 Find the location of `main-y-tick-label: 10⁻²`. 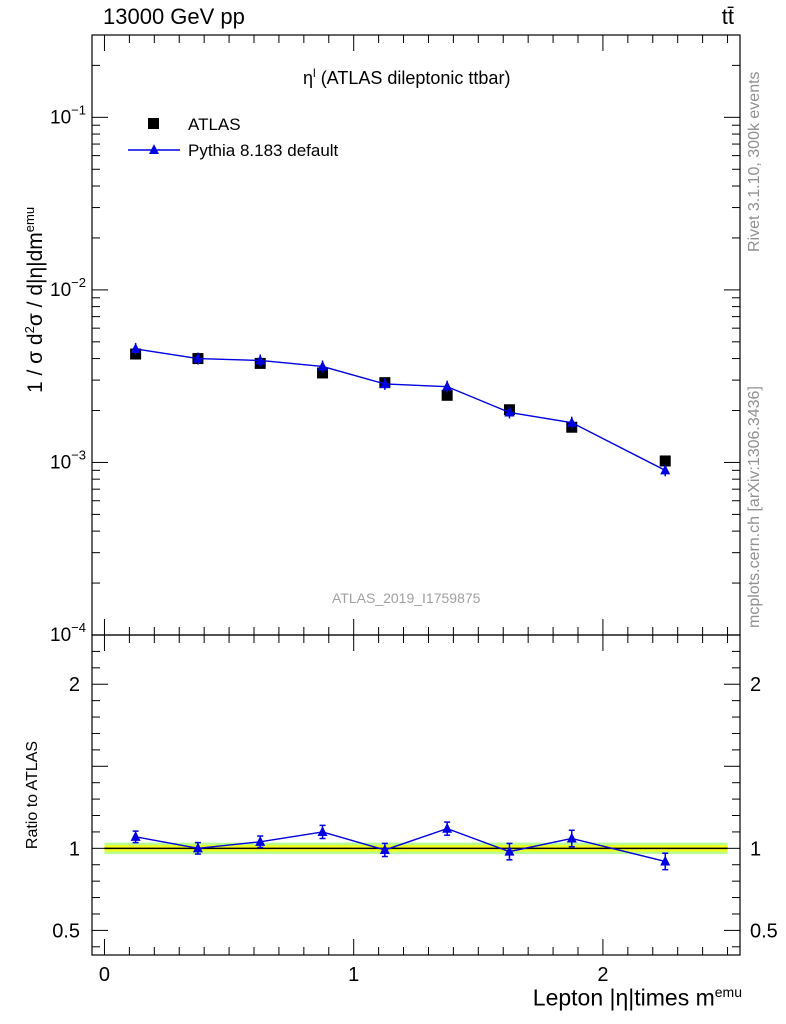

main-y-tick-label: 10⁻² is located at coordinates (68, 288).